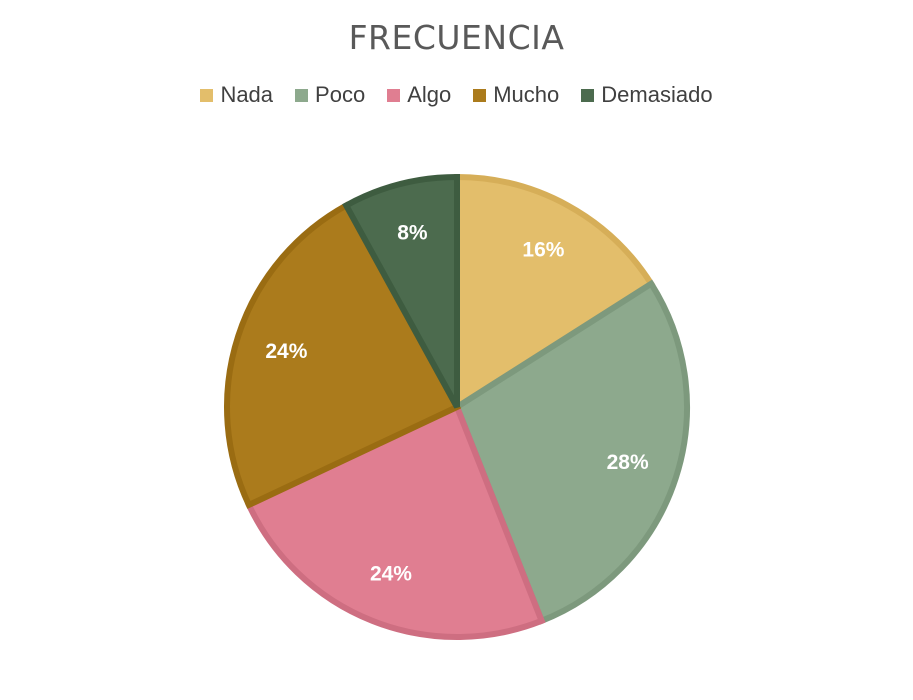  Describe the element at coordinates (391, 573) in the screenshot. I see `data-label-algo: 24%` at that location.